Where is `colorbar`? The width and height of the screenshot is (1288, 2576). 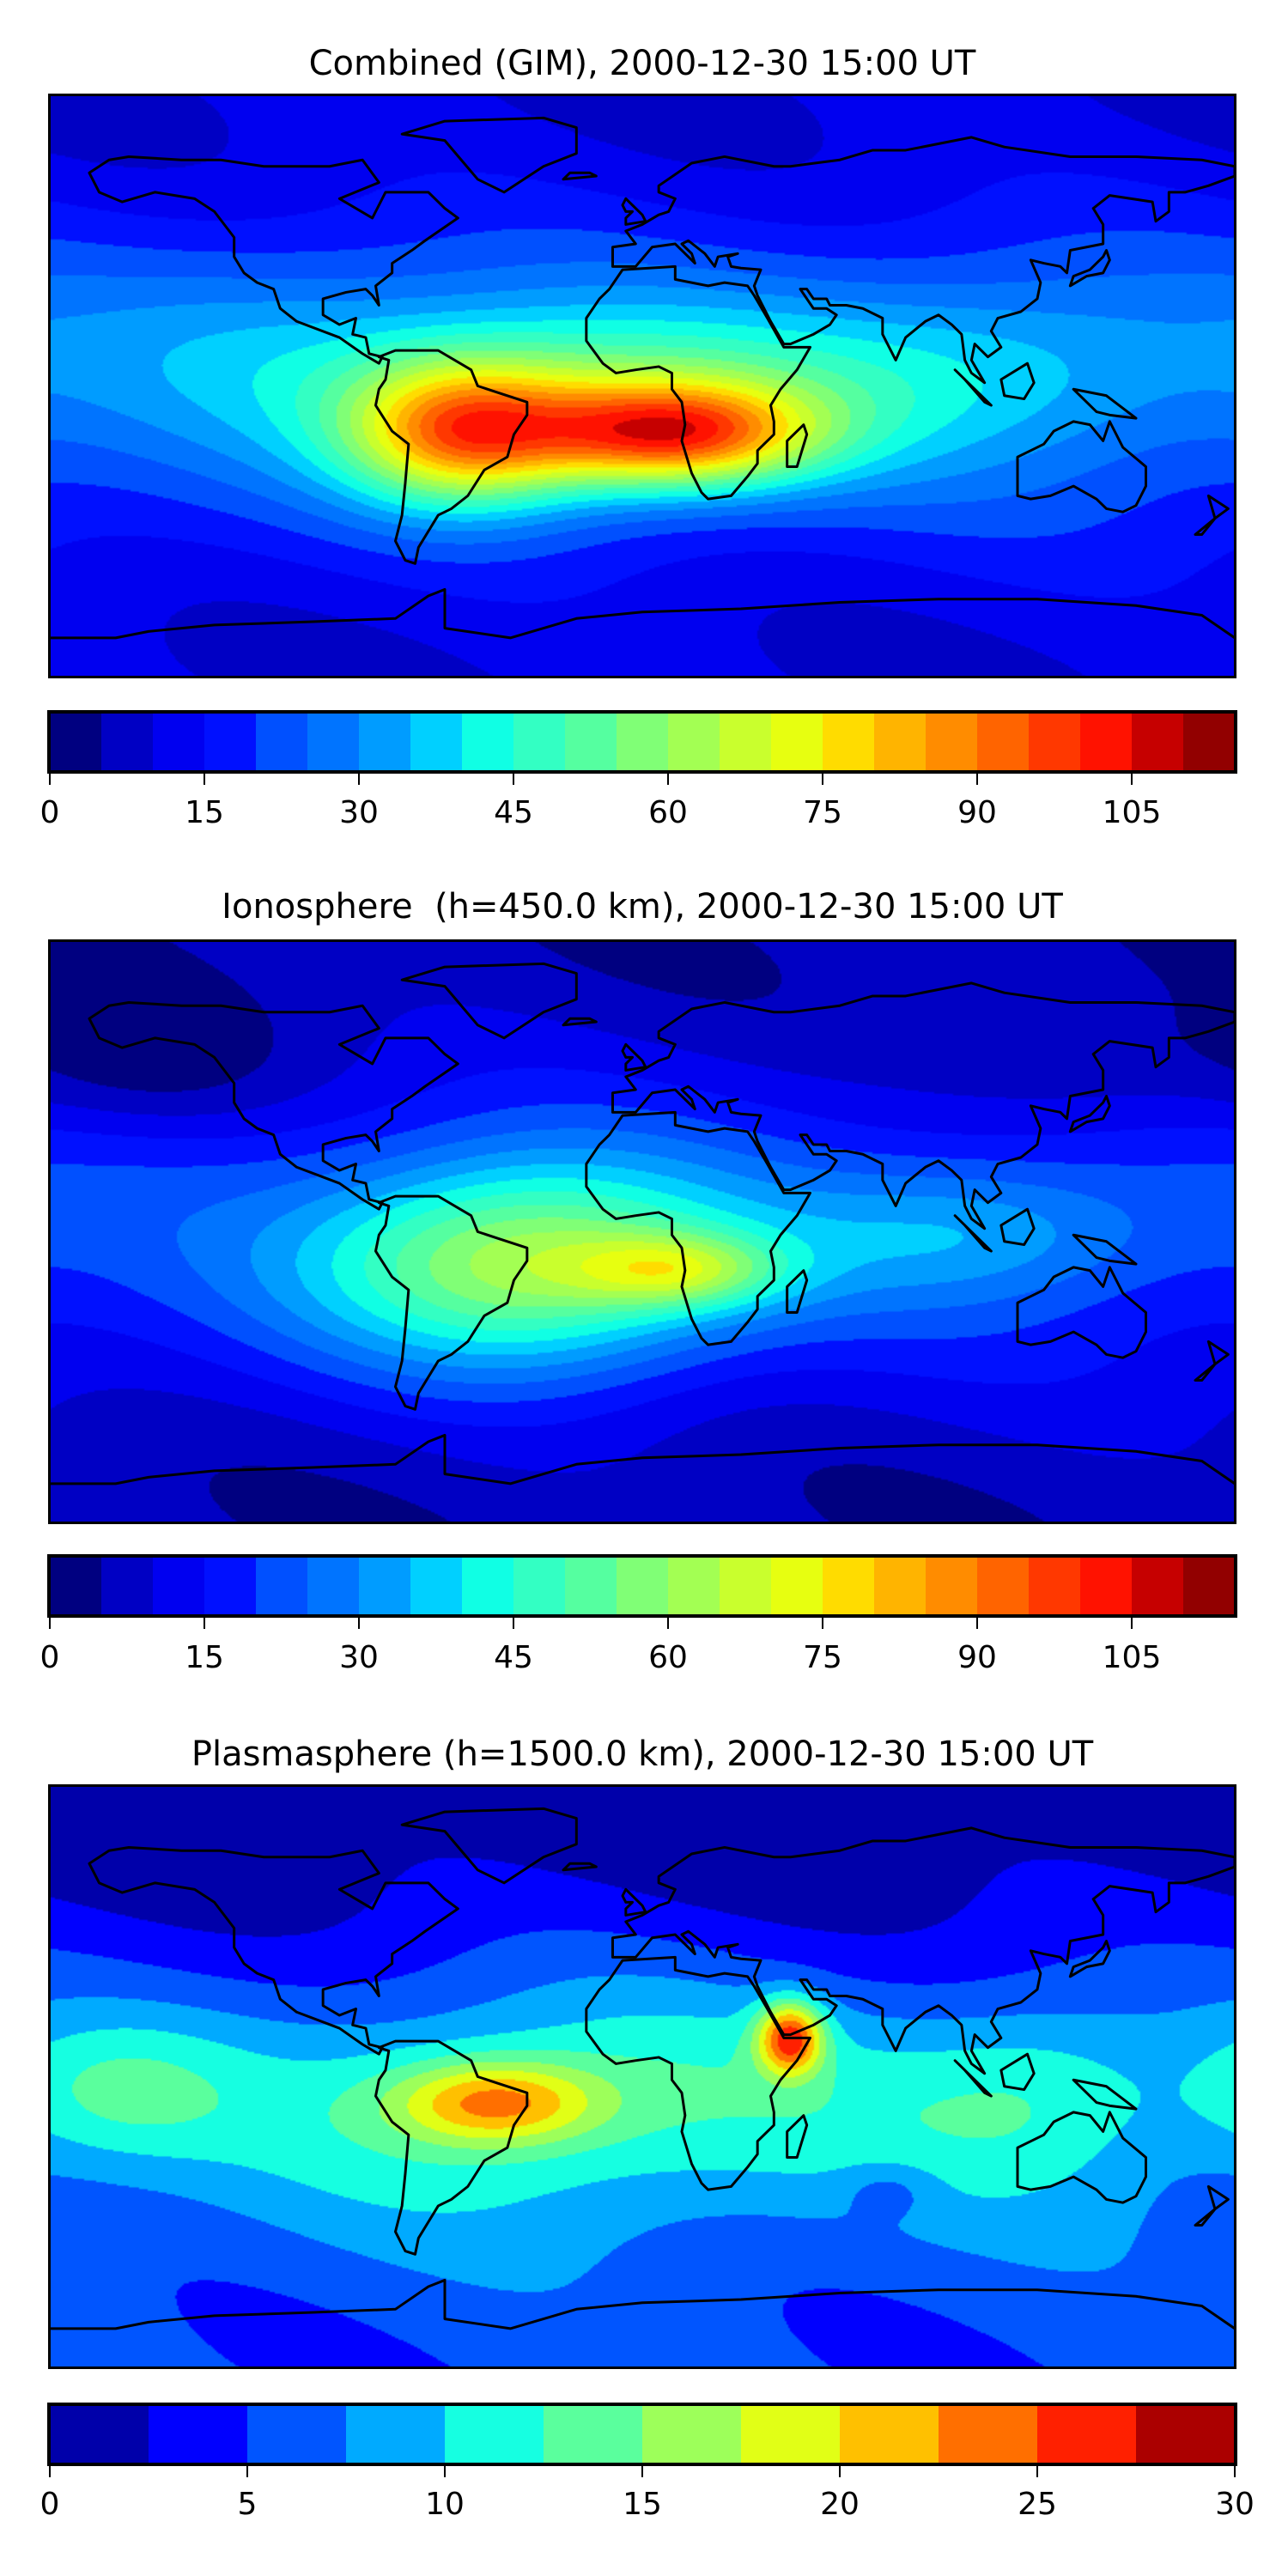
colorbar is located at coordinates (642, 1586).